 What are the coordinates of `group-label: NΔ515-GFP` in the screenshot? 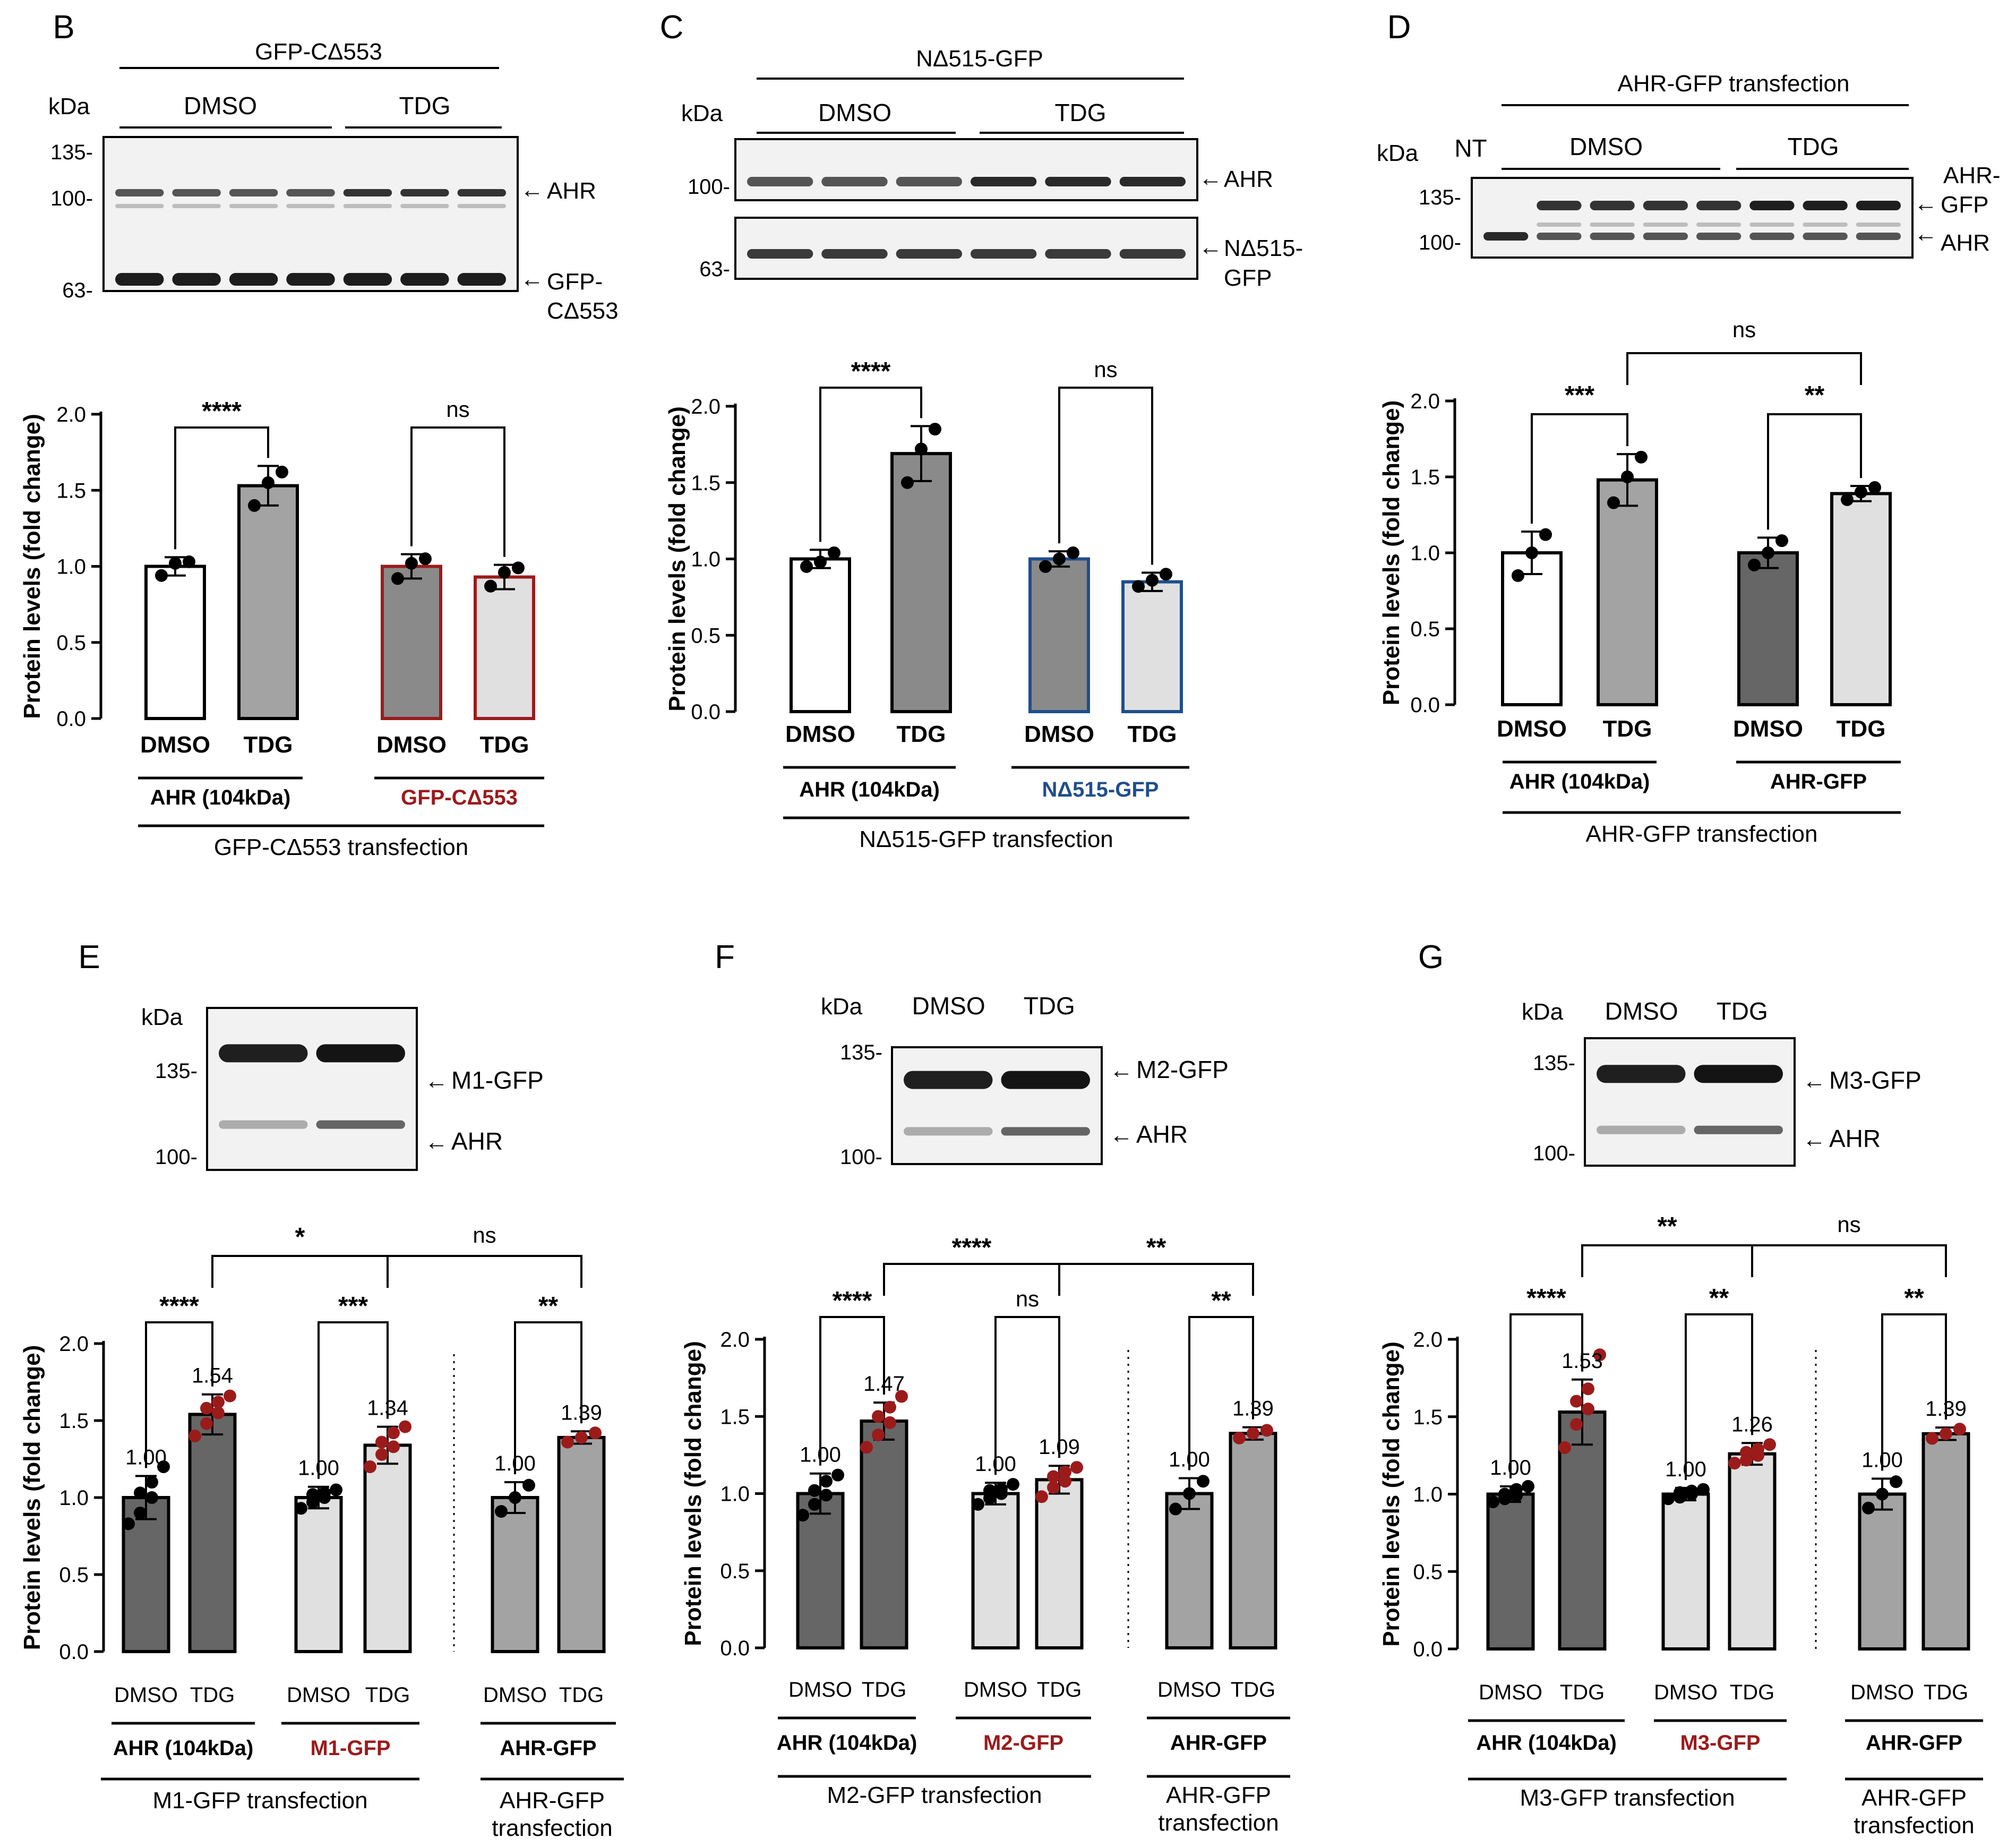 It's located at (1101, 789).